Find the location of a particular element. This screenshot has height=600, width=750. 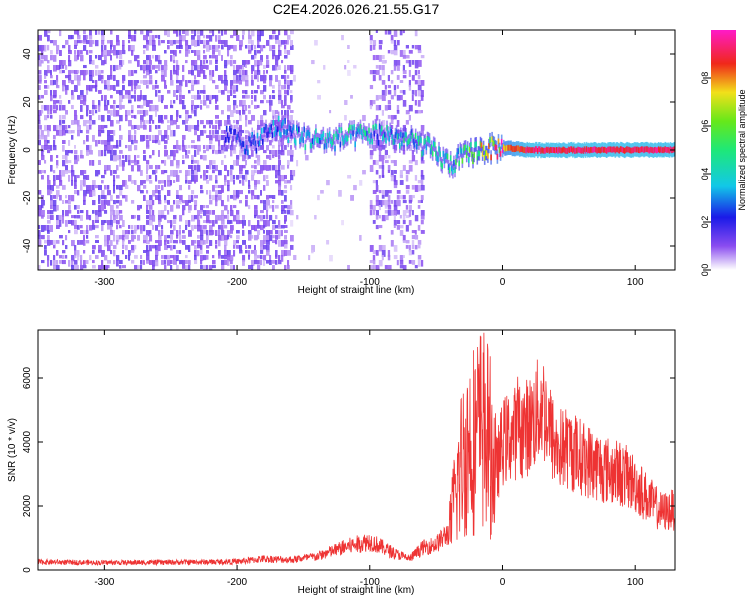

spectrogram-y-tick-label: -40 is located at coordinates (27, 245).